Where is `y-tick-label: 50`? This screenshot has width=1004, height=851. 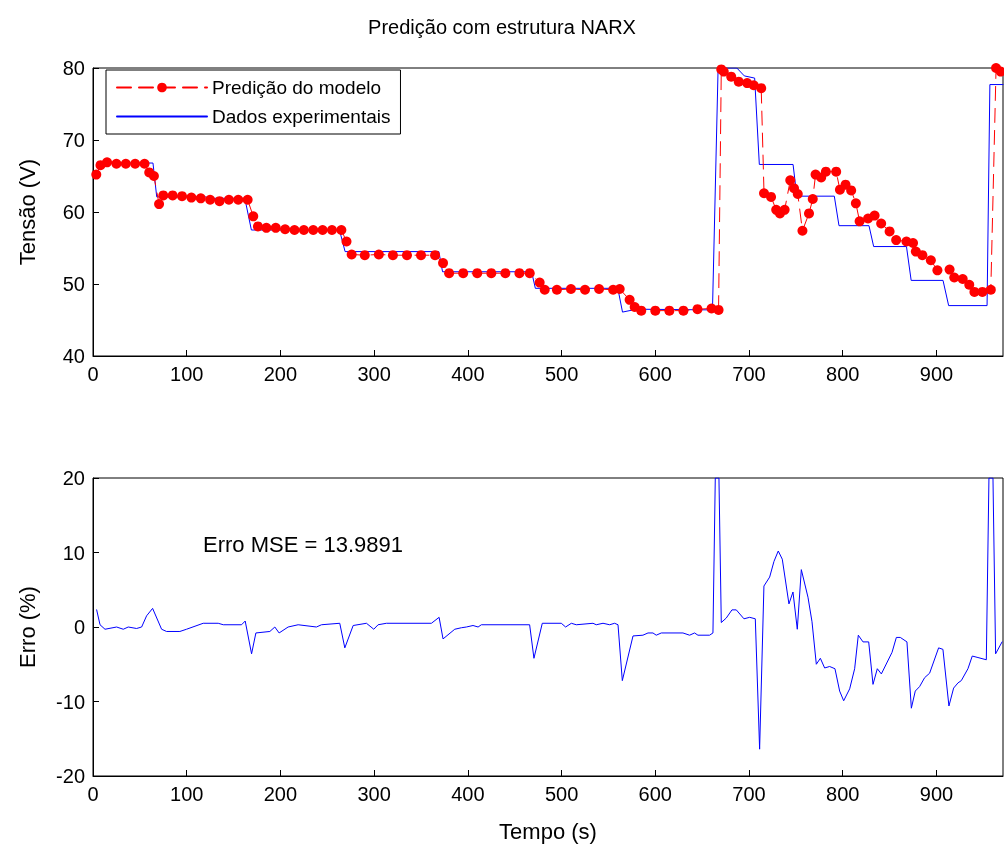 y-tick-label: 50 is located at coordinates (73, 284).